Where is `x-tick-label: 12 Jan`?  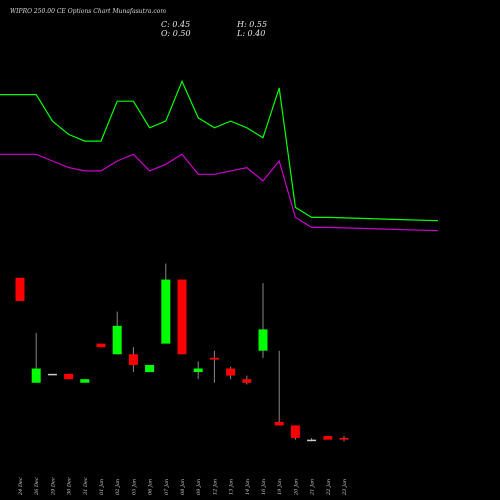 x-tick-label: 12 Jan is located at coordinates (215, 487).